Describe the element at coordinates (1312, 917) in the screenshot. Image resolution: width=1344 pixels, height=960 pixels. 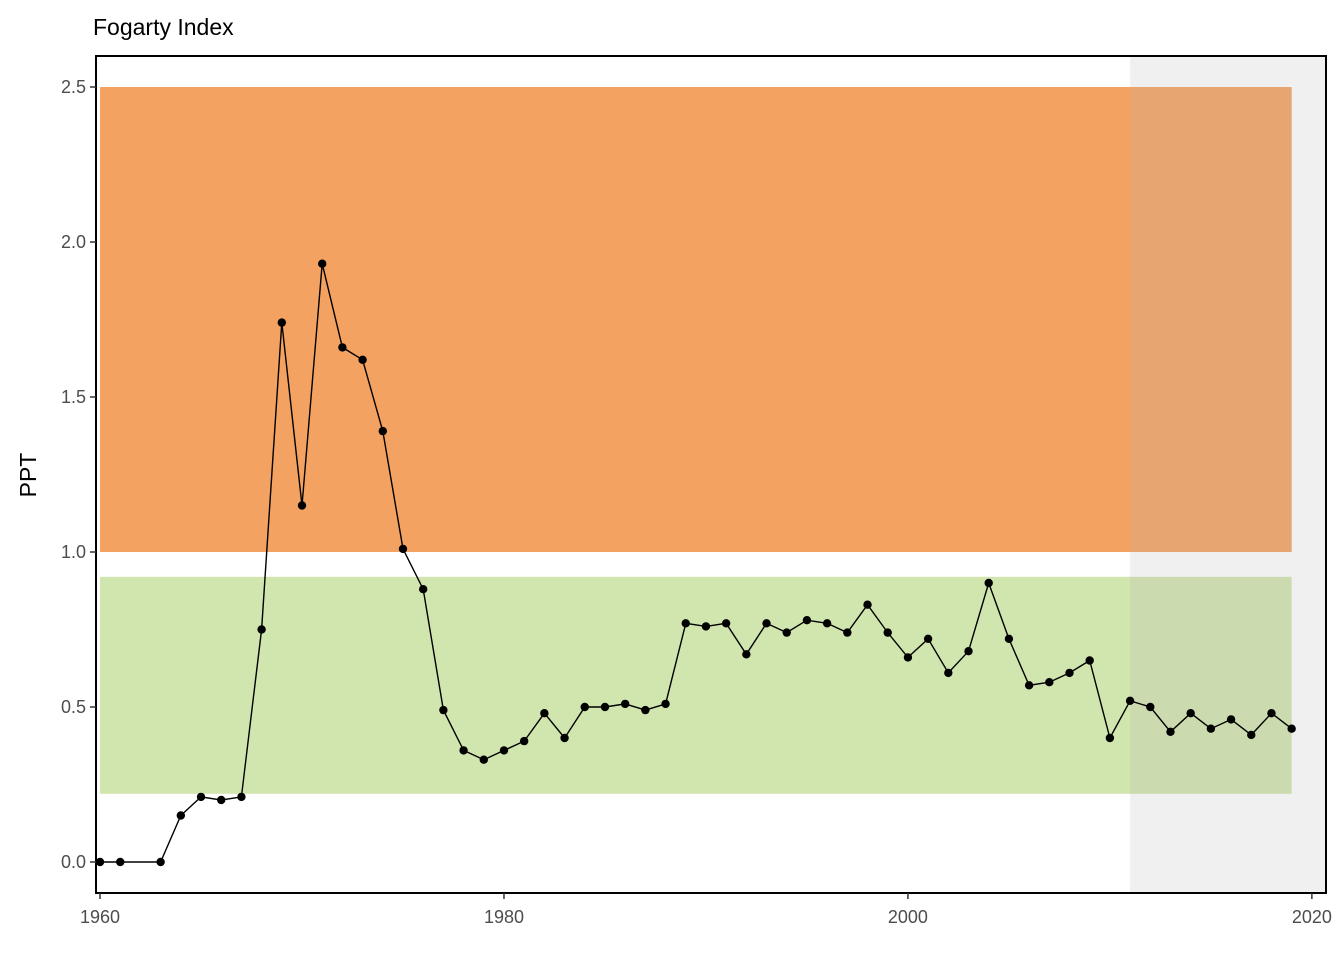
I see `x-tick-label: 2020` at that location.